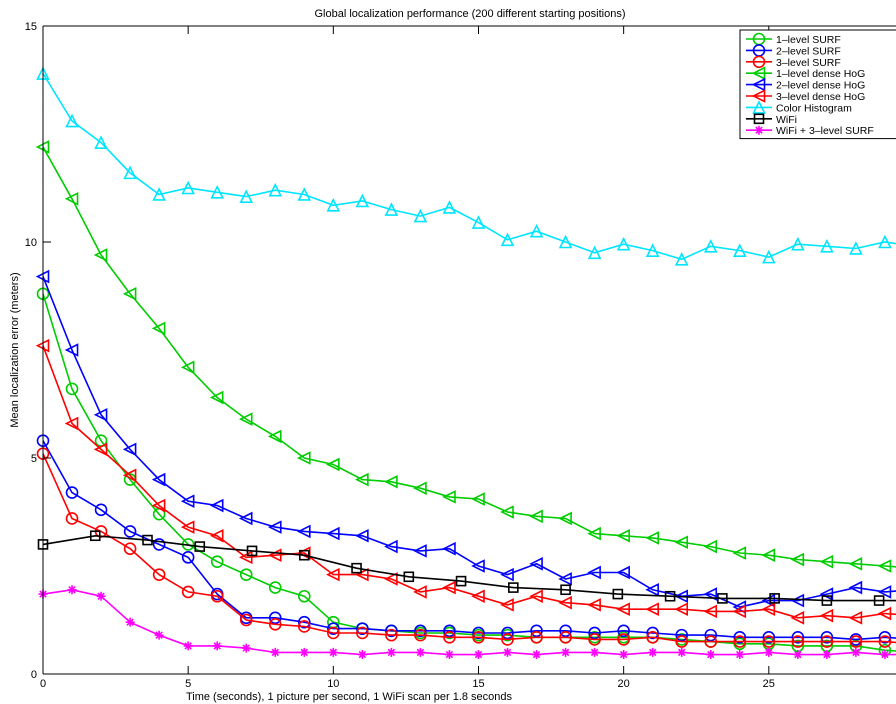 Image resolution: width=896 pixels, height=704 pixels. What do you see at coordinates (771, 119) in the screenshot?
I see `legend-entry: WiFi` at bounding box center [771, 119].